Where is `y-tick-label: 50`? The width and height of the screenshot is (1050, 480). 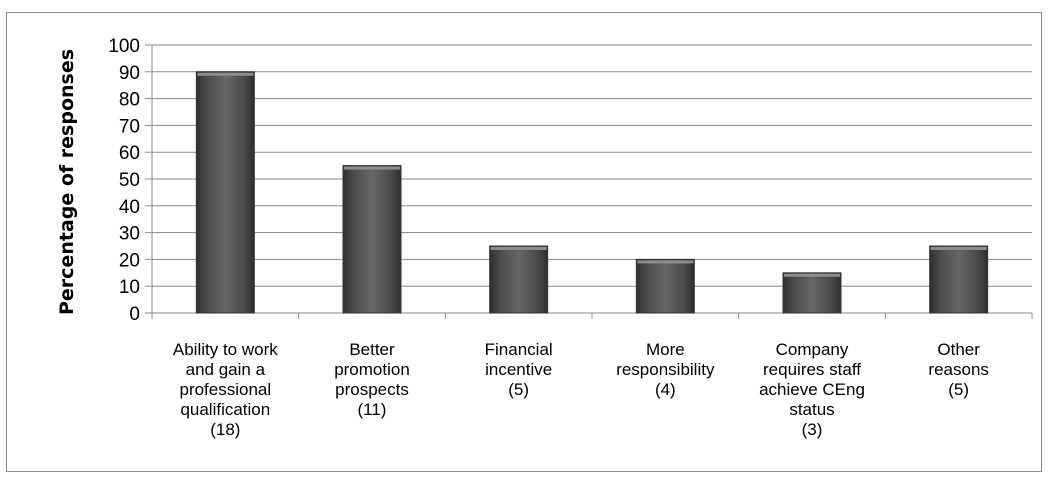 y-tick-label: 50 is located at coordinates (129, 180).